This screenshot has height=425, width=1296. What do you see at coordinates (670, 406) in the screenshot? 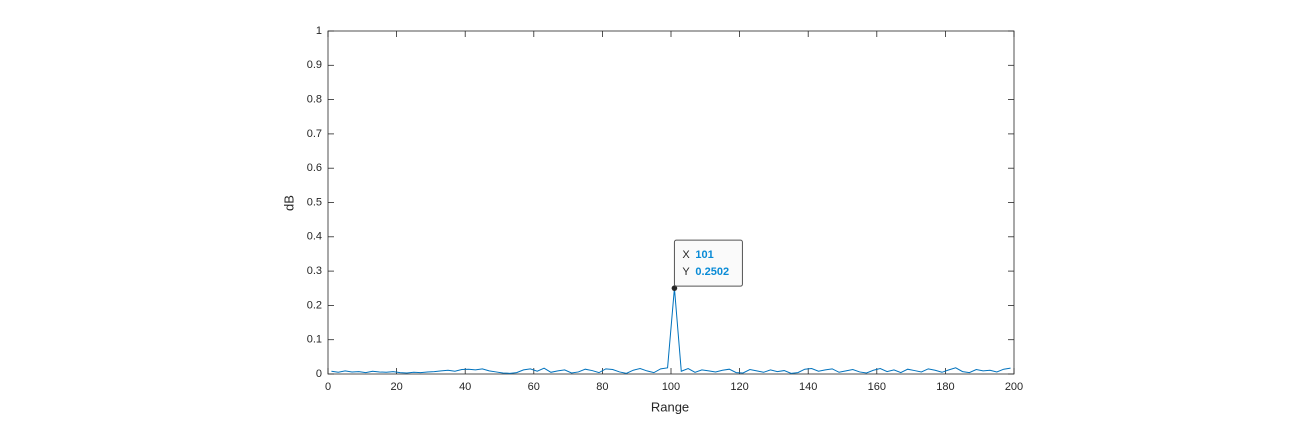
I see `x-axis-label: Range` at bounding box center [670, 406].